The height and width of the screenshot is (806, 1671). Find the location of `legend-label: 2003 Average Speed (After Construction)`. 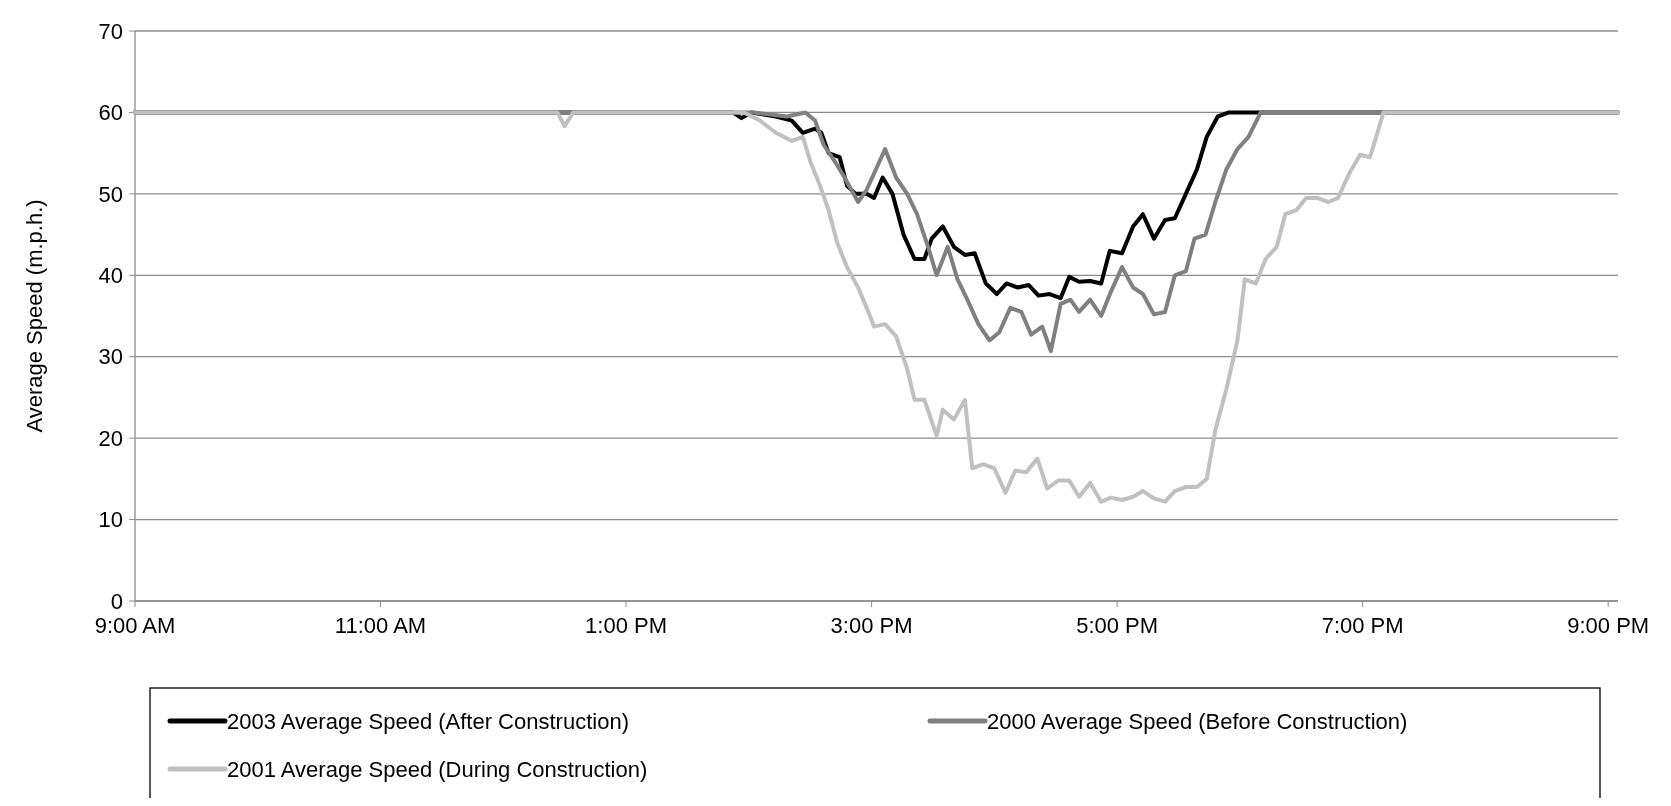

legend-label: 2003 Average Speed (After Construction) is located at coordinates (428, 721).